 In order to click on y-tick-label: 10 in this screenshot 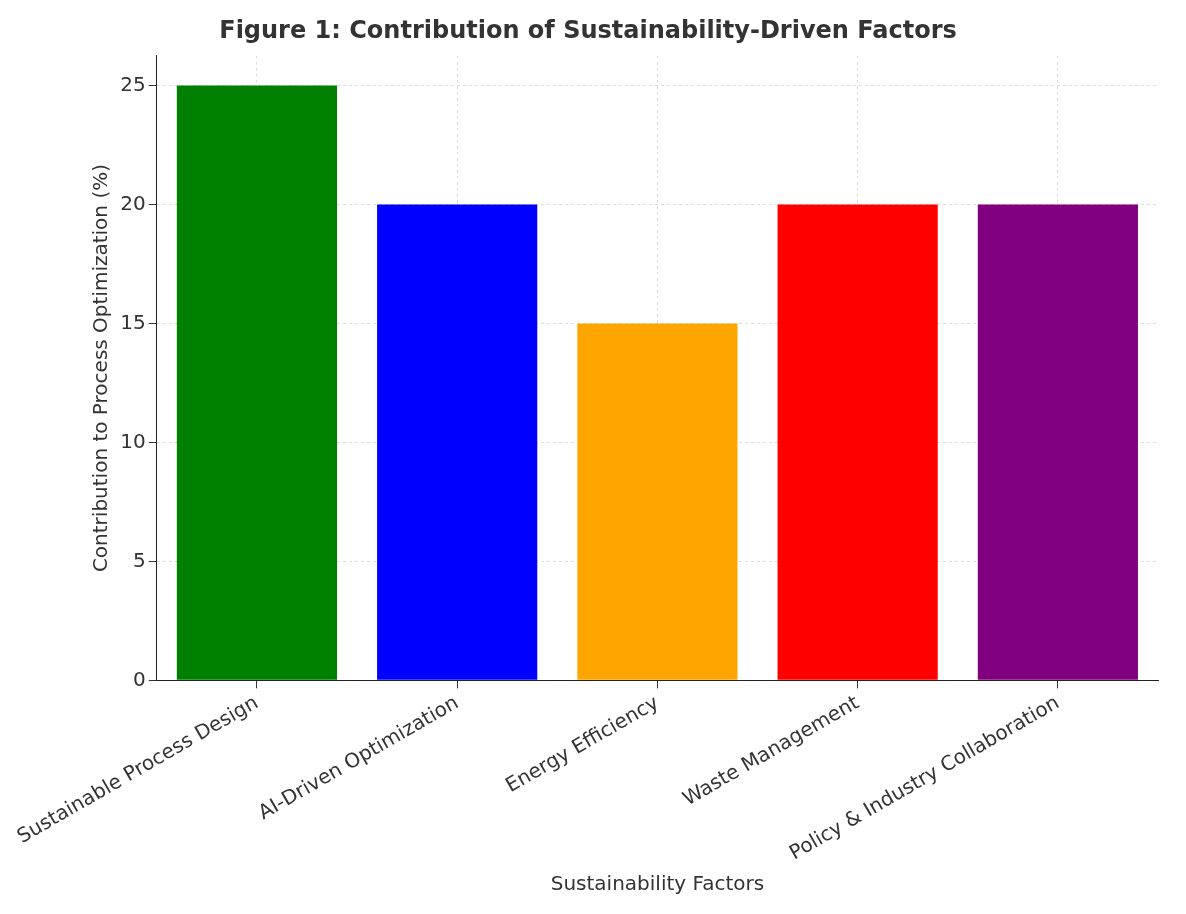, I will do `click(133, 440)`.